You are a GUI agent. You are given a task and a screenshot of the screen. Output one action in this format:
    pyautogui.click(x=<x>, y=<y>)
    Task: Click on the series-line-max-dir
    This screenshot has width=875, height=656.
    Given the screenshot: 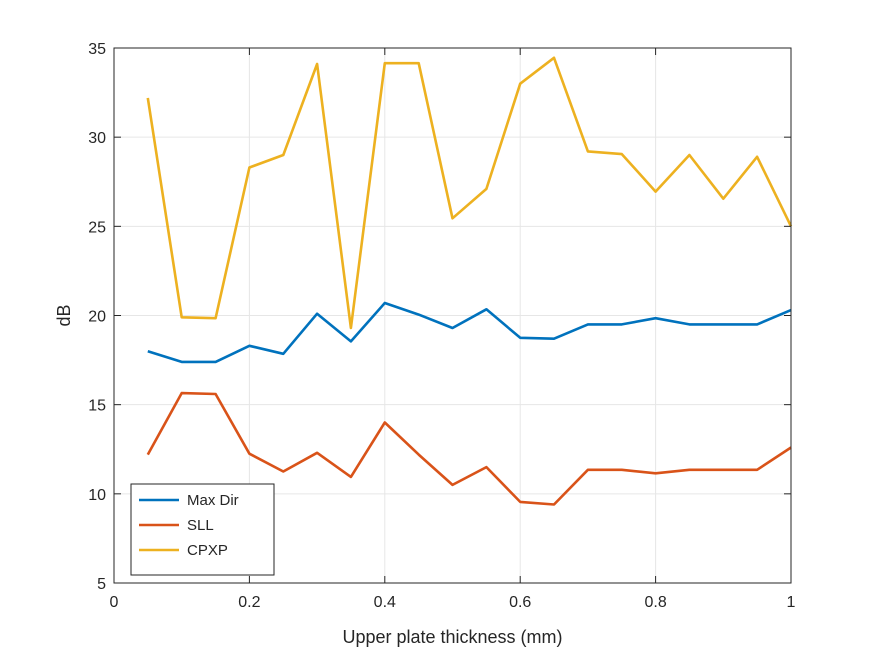 What is the action you would take?
    pyautogui.click(x=469, y=332)
    